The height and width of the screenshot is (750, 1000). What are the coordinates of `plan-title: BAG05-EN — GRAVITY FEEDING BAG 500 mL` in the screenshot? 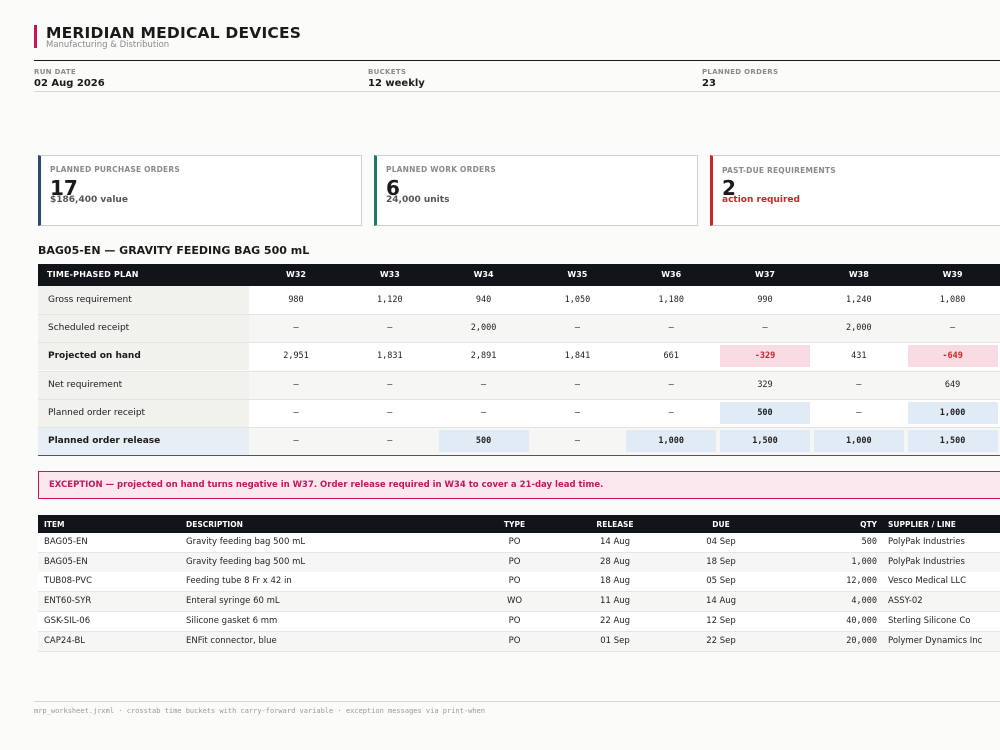 It's located at (174, 250).